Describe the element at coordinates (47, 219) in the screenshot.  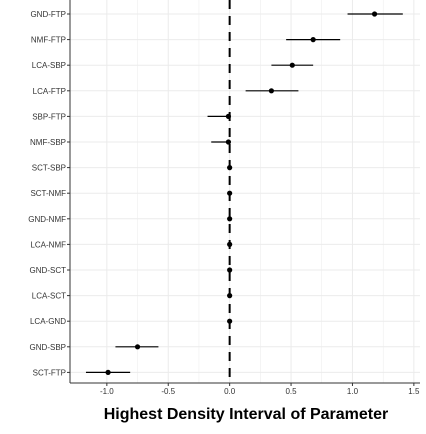
I see `y-tick-label: GND-NMF` at that location.